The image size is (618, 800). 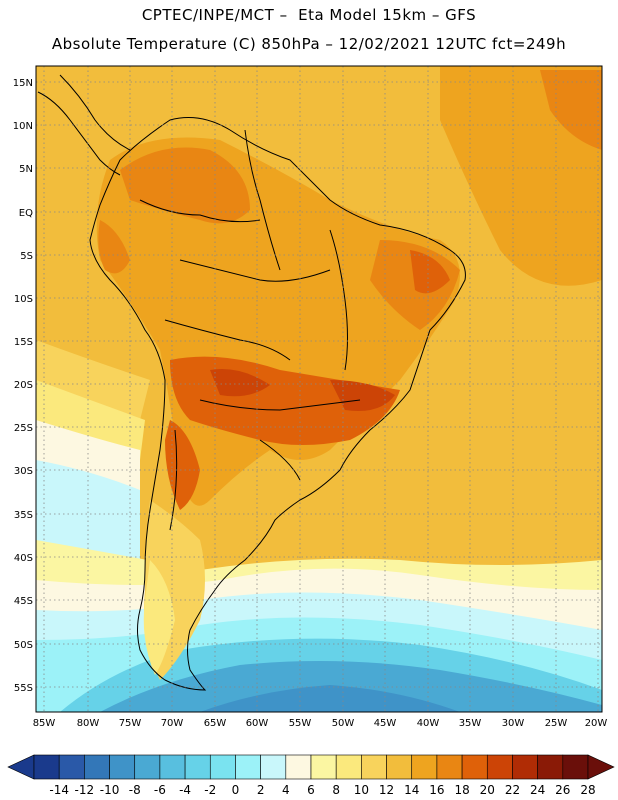 What do you see at coordinates (185, 790) in the screenshot?
I see `colorbar-label: -4` at bounding box center [185, 790].